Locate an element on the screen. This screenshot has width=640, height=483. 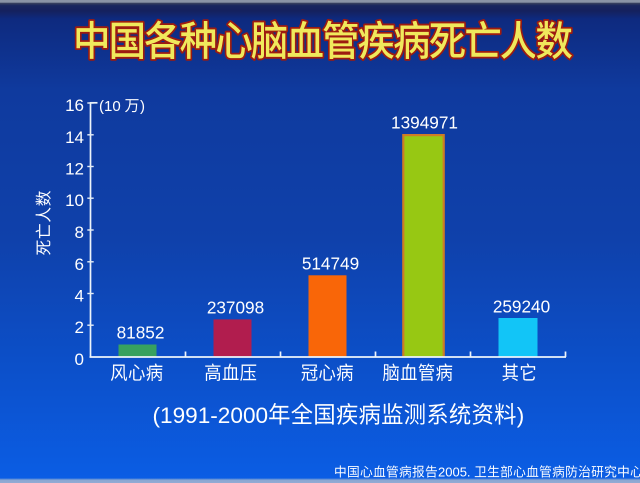
svg-text: 10 is located at coordinates (74, 200).